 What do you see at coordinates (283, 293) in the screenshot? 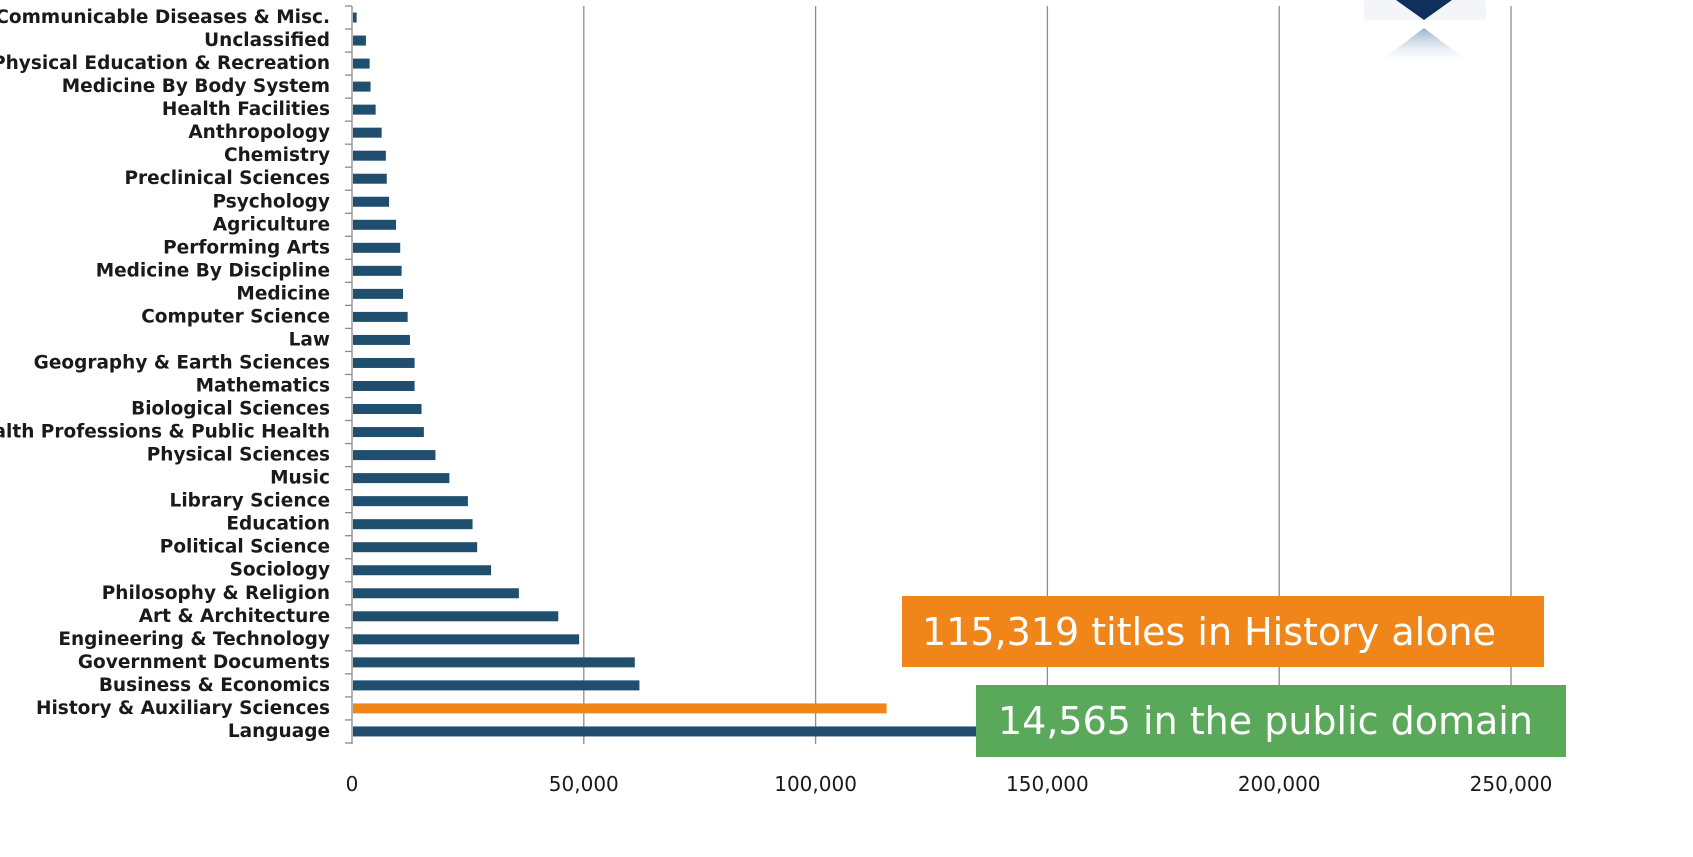
I see `category-label: Medicine` at bounding box center [283, 293].